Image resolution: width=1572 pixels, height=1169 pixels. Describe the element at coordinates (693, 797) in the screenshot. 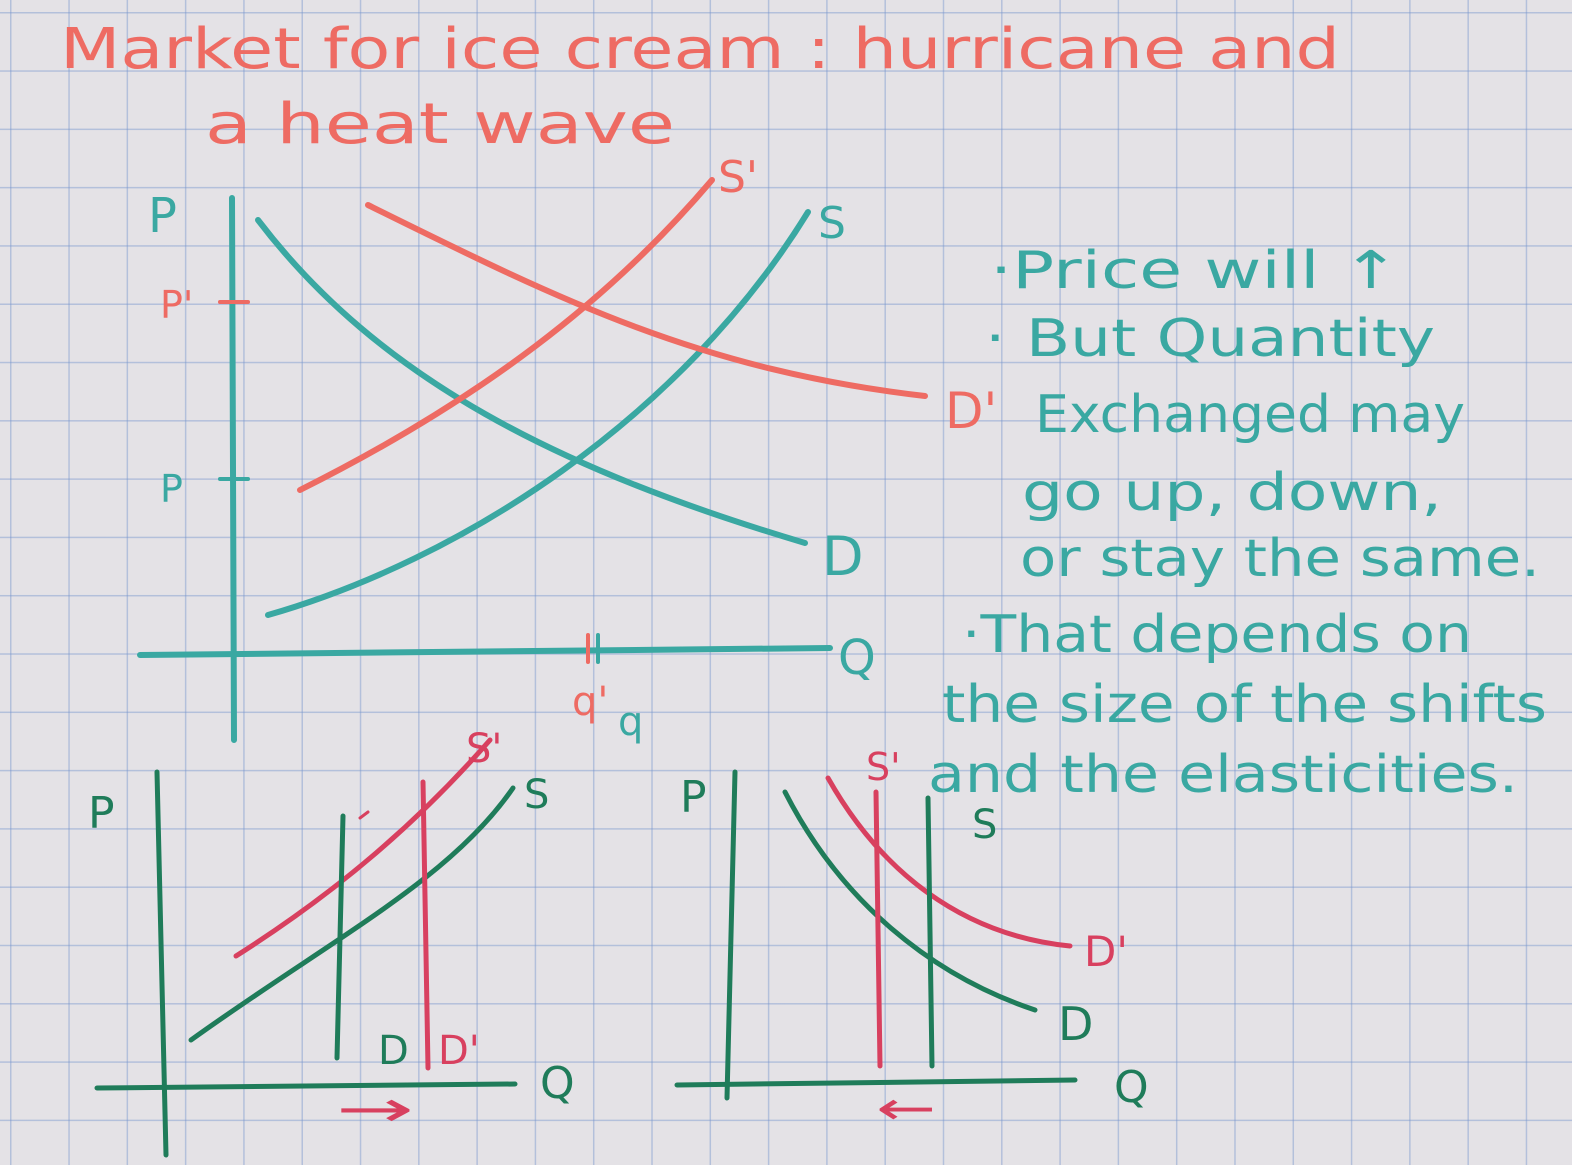

I see `right-axis-label-p: P` at that location.